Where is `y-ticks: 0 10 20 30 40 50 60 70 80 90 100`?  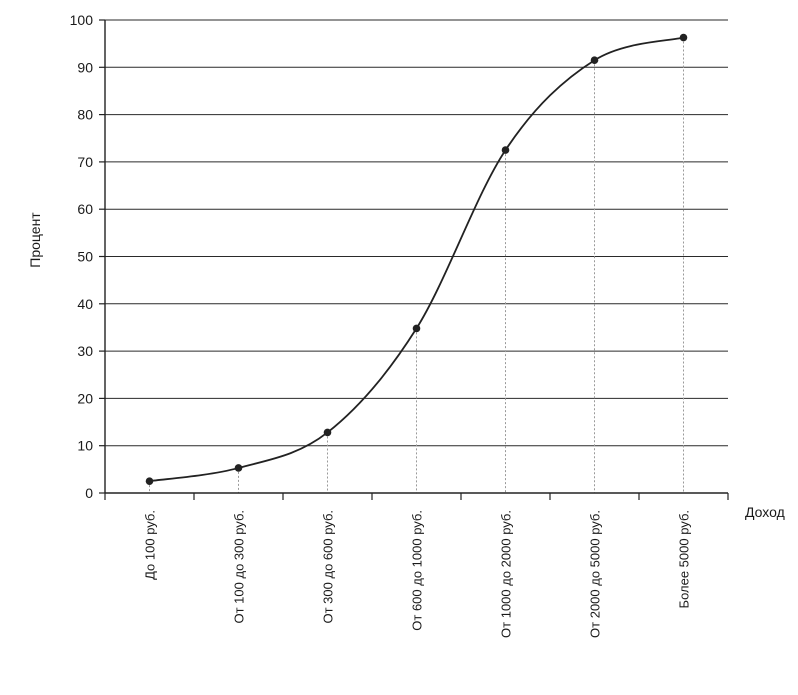
y-ticks: 0 10 20 30 40 50 60 70 80 90 100 is located at coordinates (87, 256).